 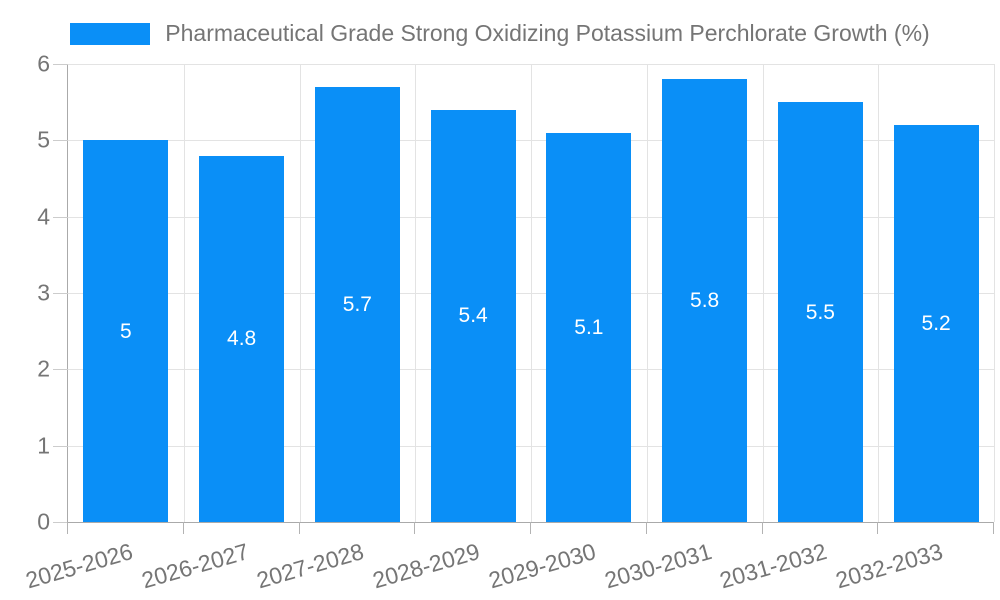 I want to click on bar: 4.8, so click(x=242, y=338).